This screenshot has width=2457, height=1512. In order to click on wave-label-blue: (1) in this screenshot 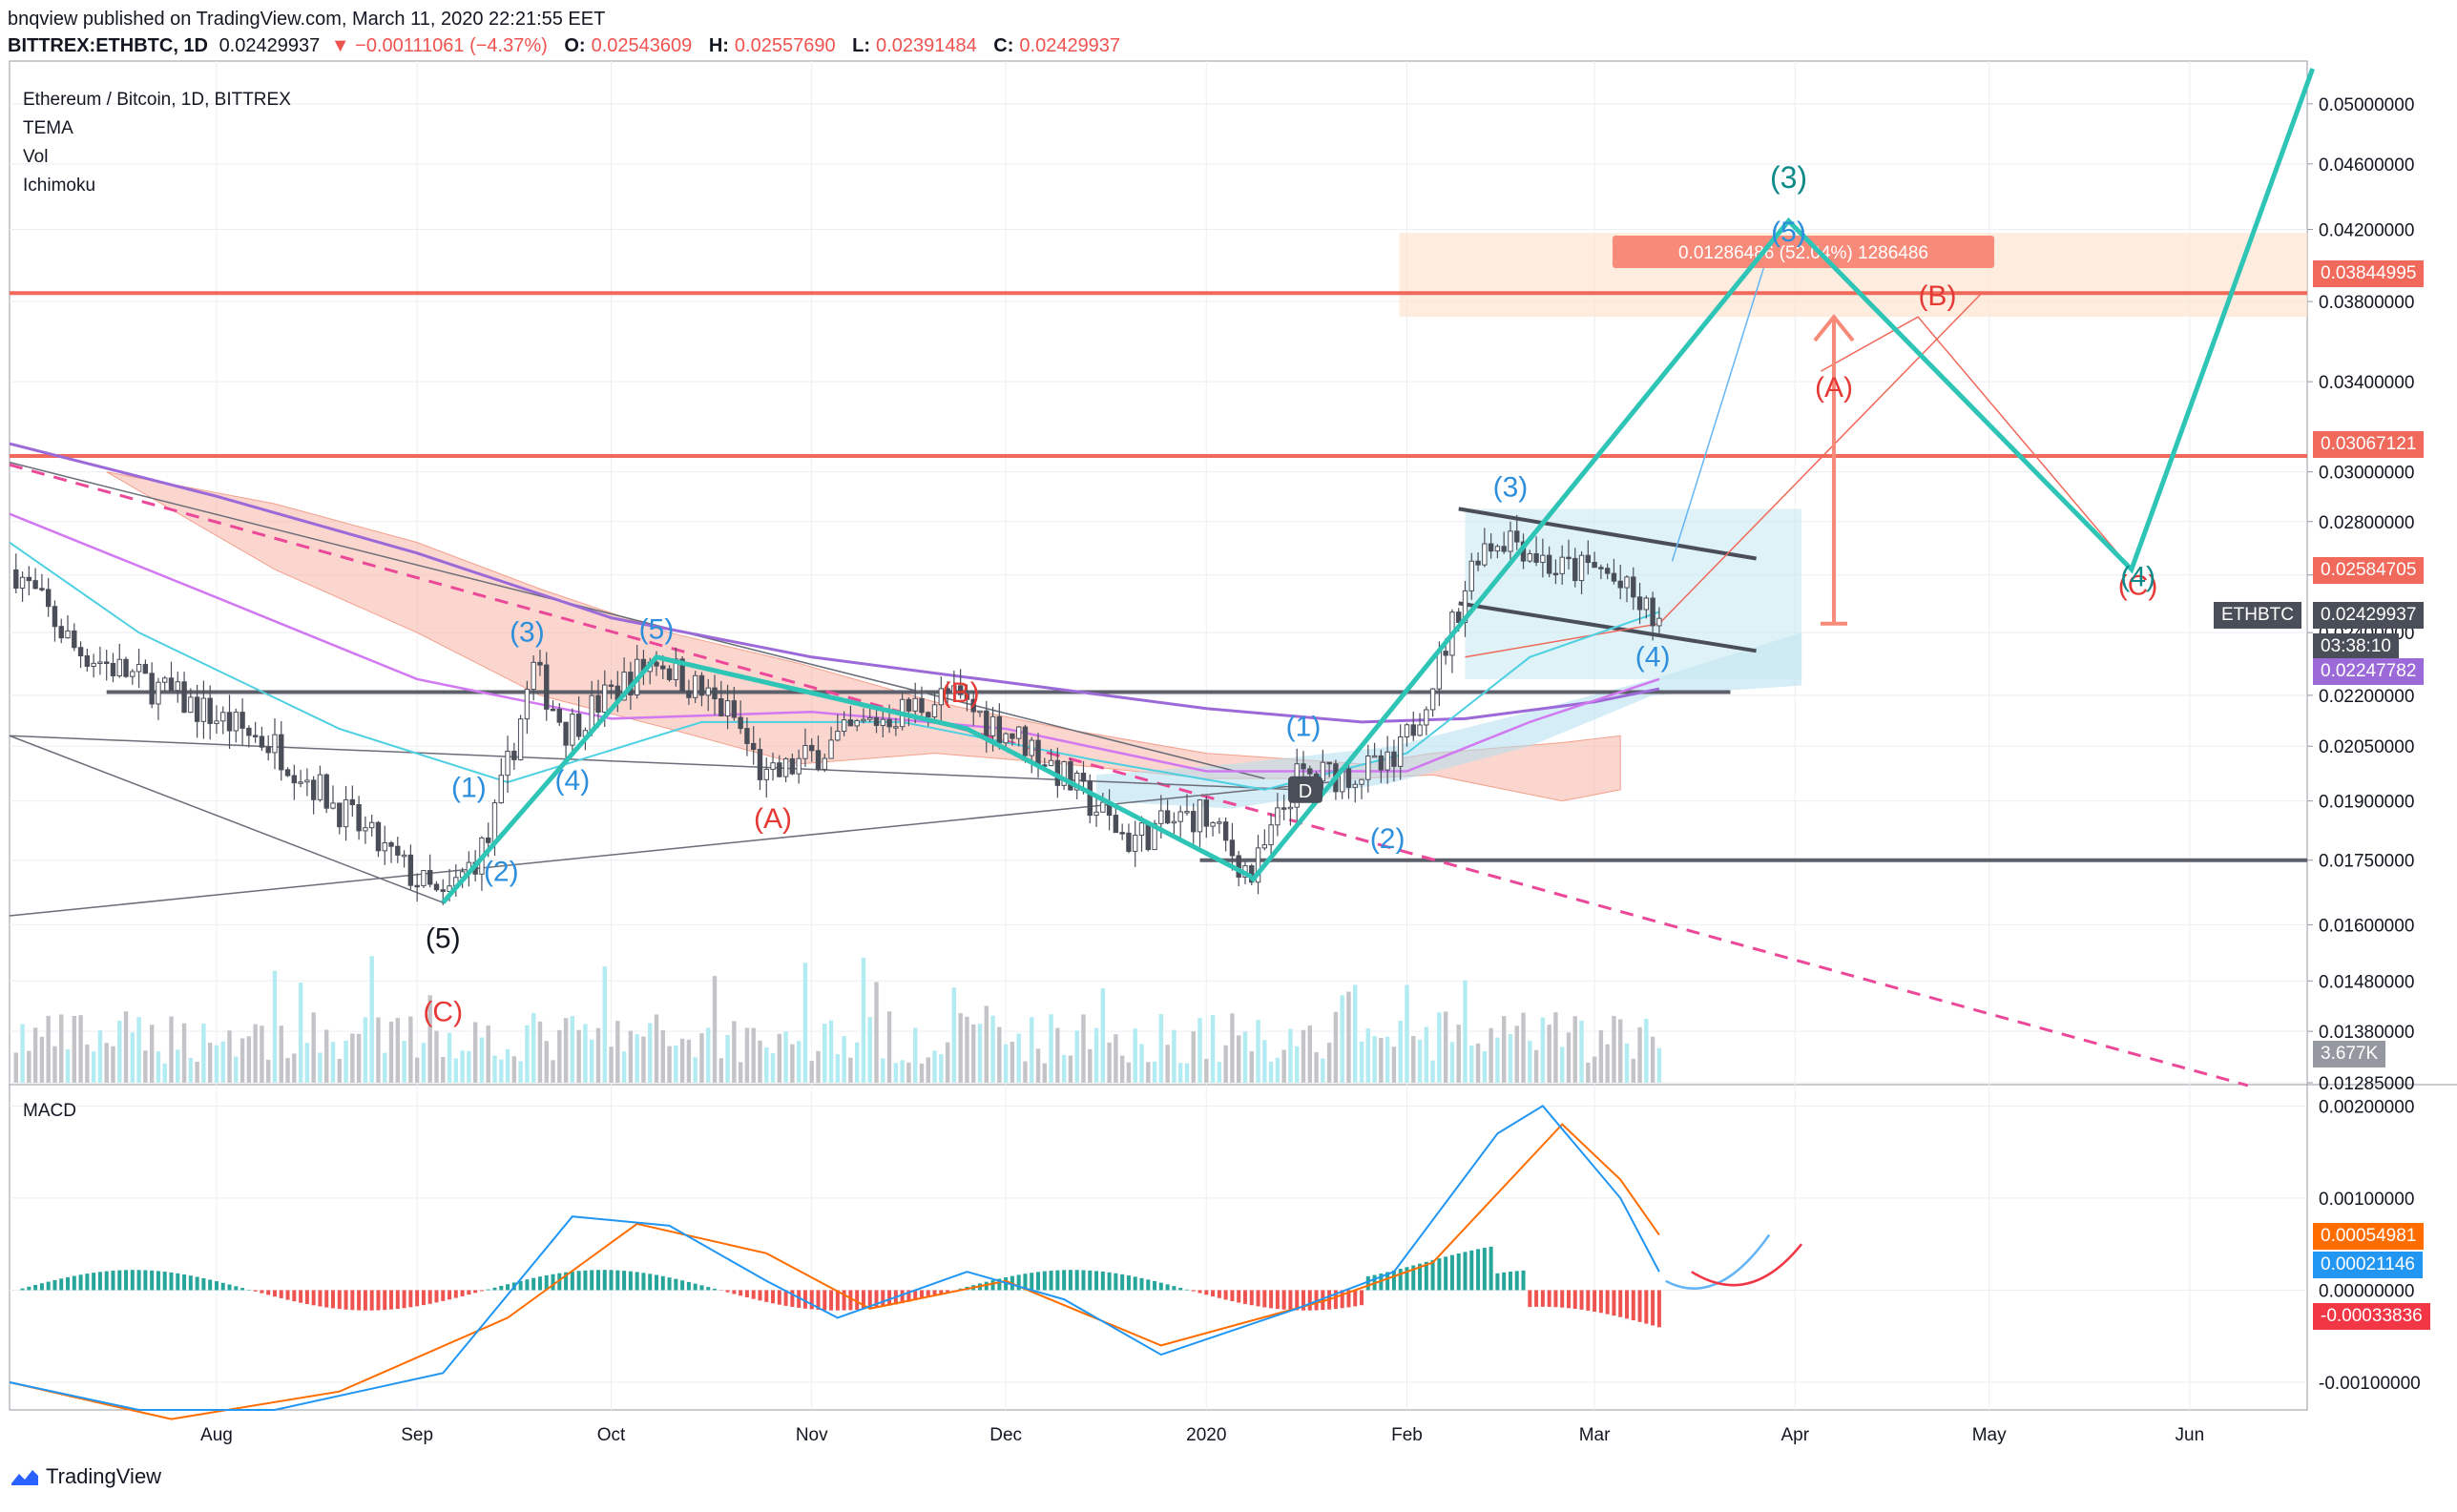, I will do `click(469, 788)`.